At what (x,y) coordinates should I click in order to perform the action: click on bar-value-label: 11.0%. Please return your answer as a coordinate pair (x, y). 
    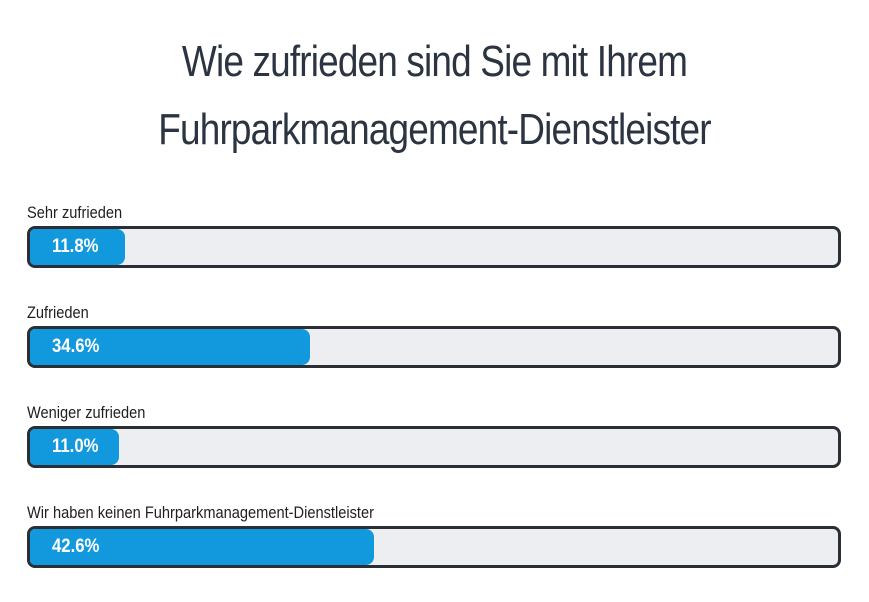
    Looking at the image, I should click on (75, 446).